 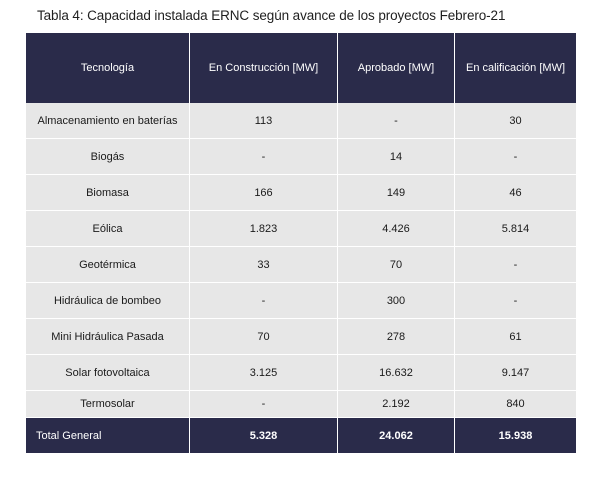 What do you see at coordinates (396, 373) in the screenshot?
I see `cell-approved: 16.632` at bounding box center [396, 373].